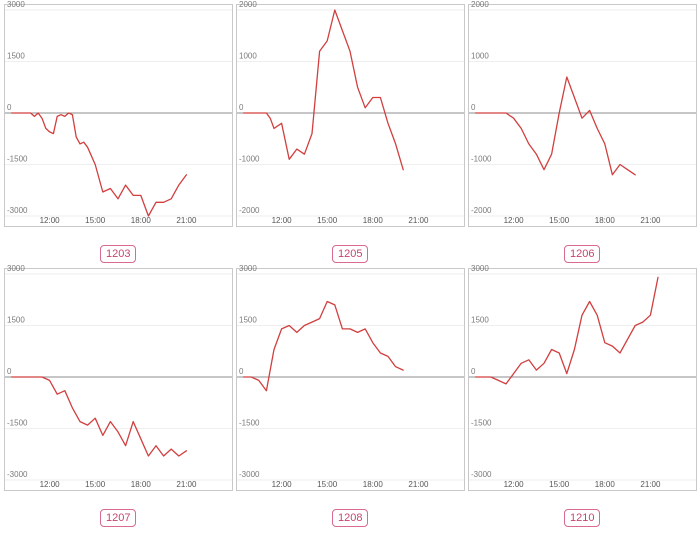 The height and width of the screenshot is (533, 700). Describe the element at coordinates (350, 254) in the screenshot. I see `chart-label-badge: 1205` at that location.